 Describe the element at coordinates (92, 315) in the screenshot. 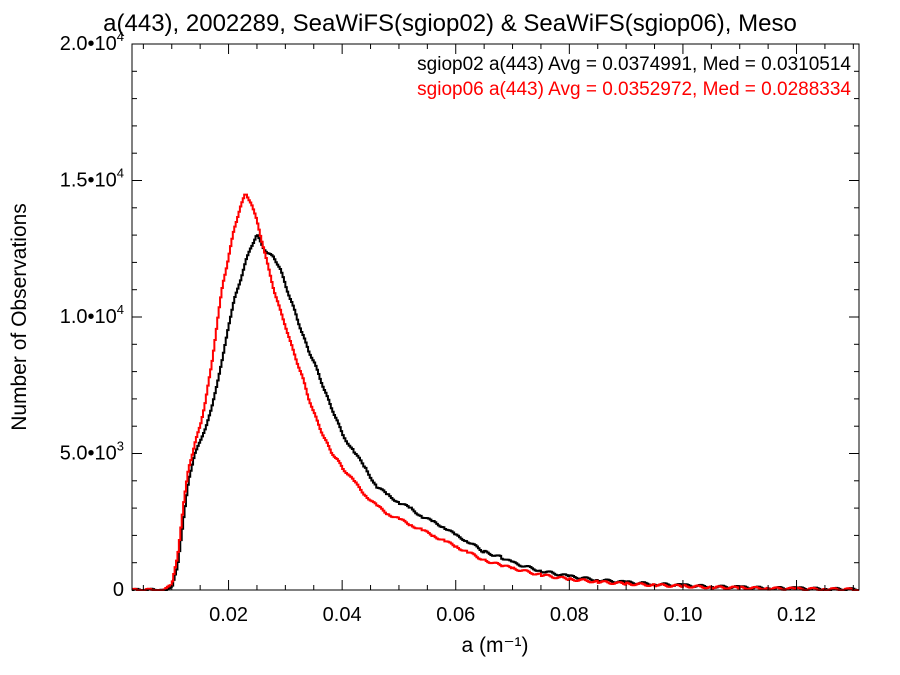

I see `y-tick-label: 1.0•104` at that location.